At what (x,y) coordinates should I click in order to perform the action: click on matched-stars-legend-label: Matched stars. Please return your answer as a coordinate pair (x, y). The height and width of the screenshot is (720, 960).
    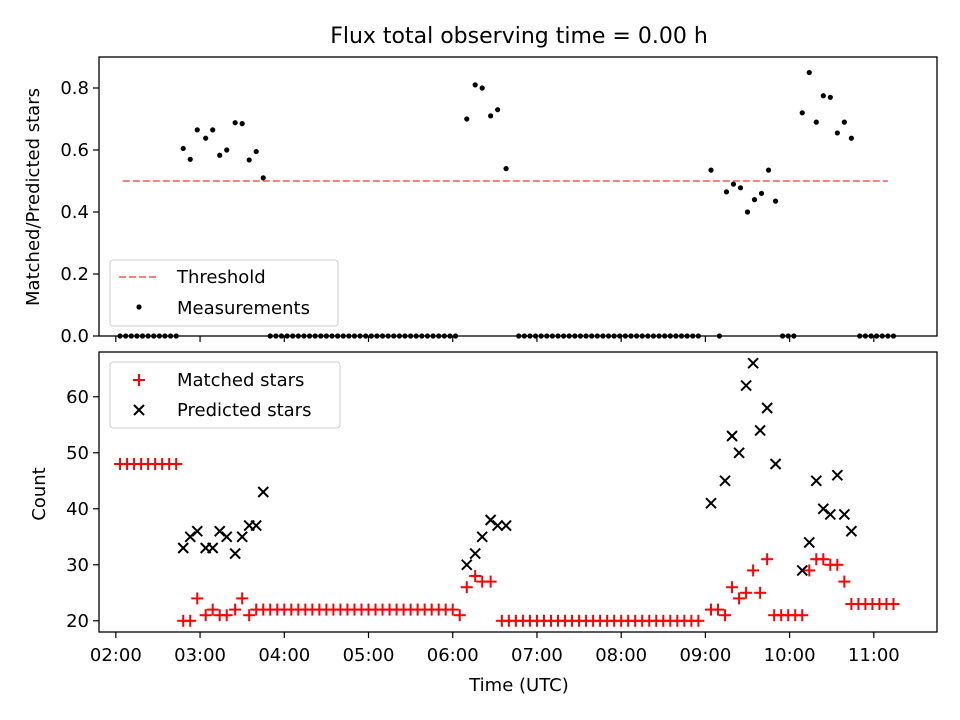
    Looking at the image, I should click on (240, 380).